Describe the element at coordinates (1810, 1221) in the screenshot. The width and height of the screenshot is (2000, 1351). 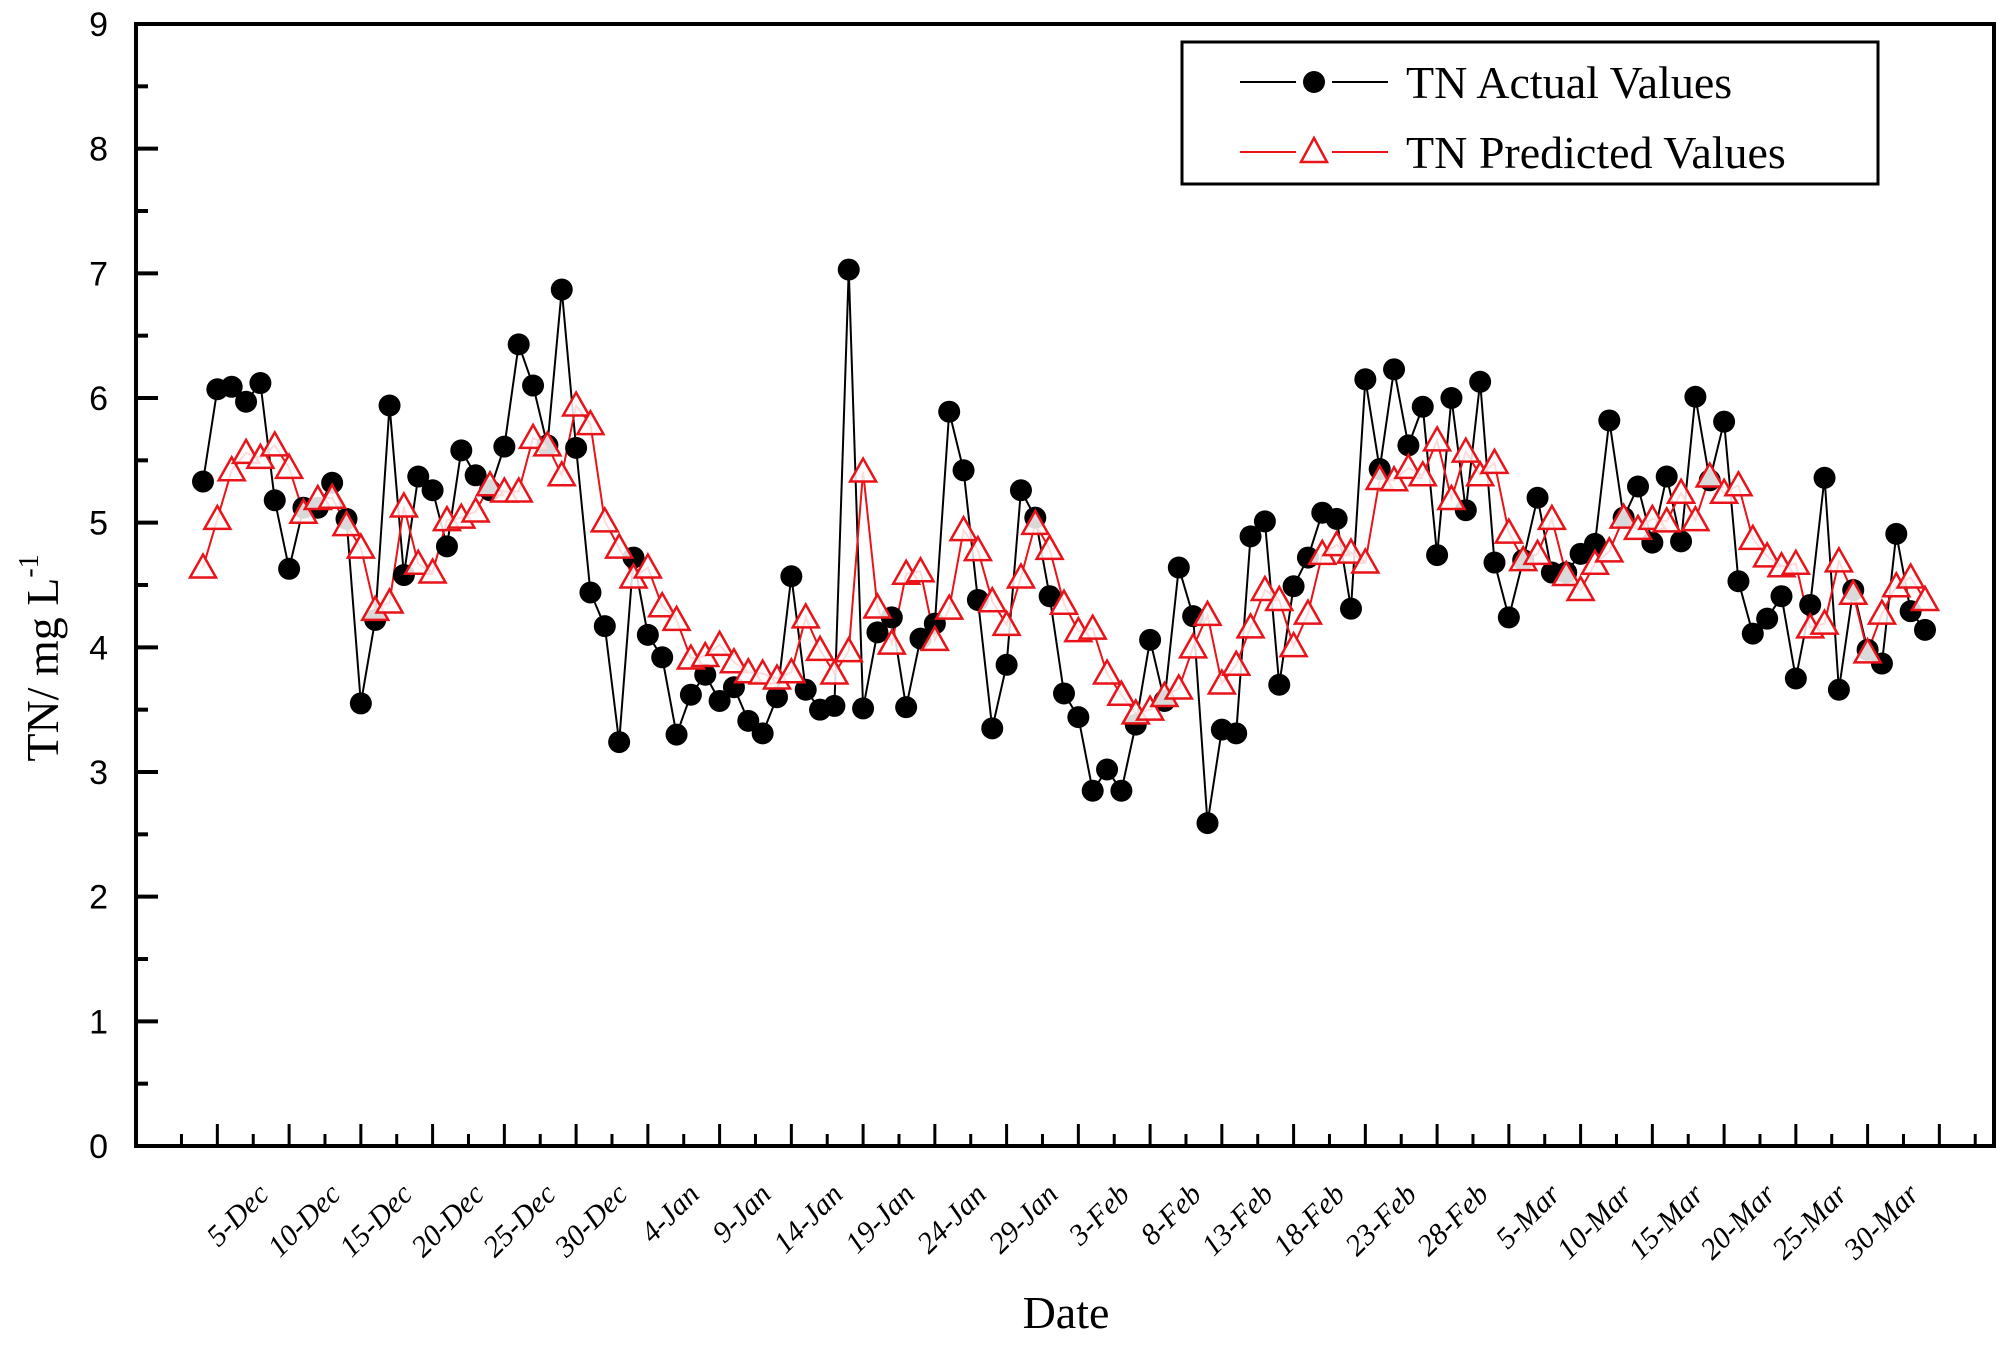
I see `x-tick-label: 25-Mar` at that location.